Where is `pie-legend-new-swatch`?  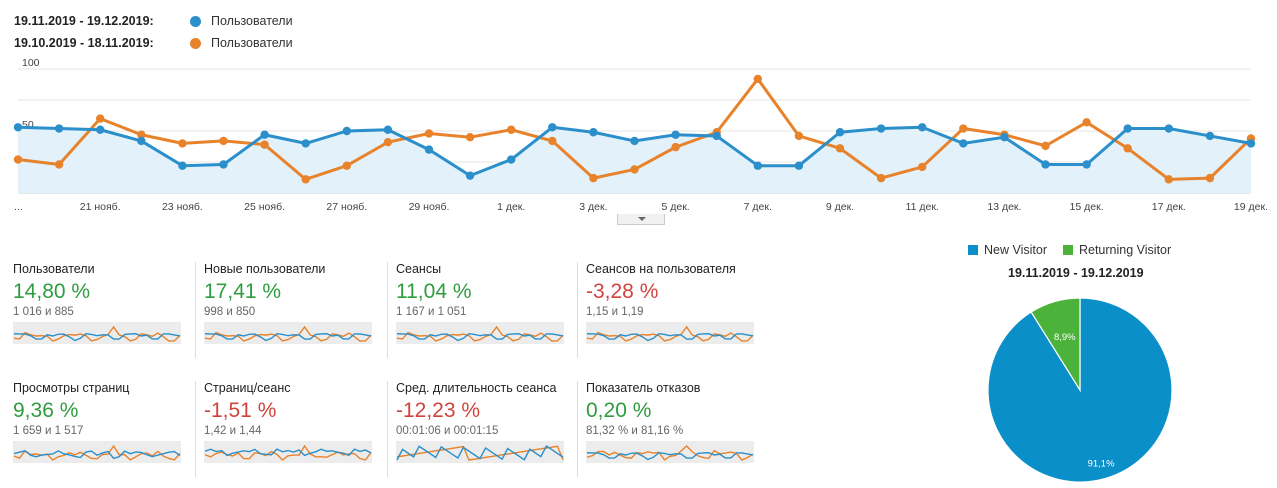
pie-legend-new-swatch is located at coordinates (973, 250).